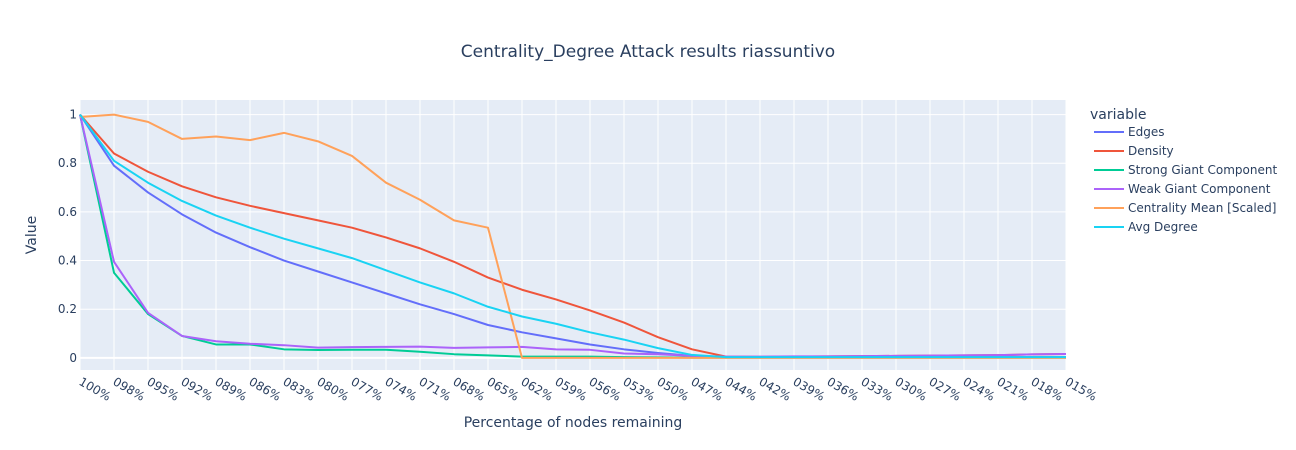  What do you see at coordinates (1163, 227) in the screenshot?
I see `legend-label: Avg Degree` at bounding box center [1163, 227].